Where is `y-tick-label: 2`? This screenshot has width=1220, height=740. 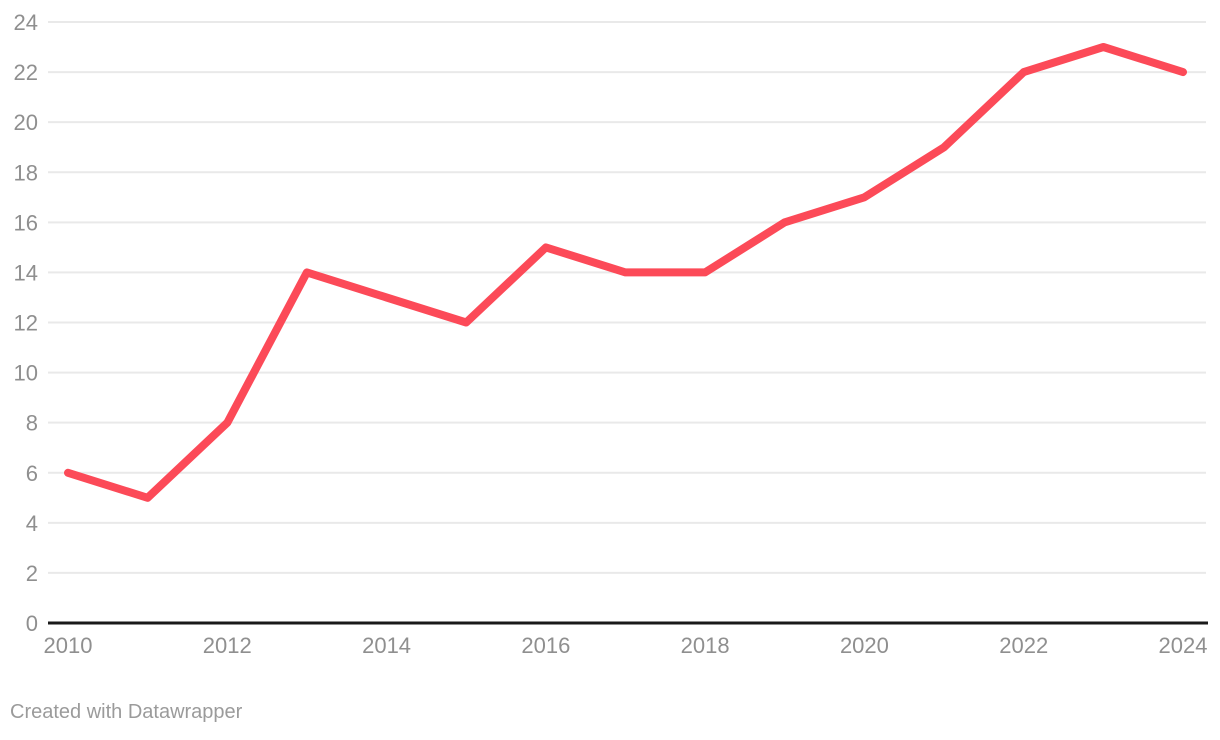
y-tick-label: 2 is located at coordinates (32, 573).